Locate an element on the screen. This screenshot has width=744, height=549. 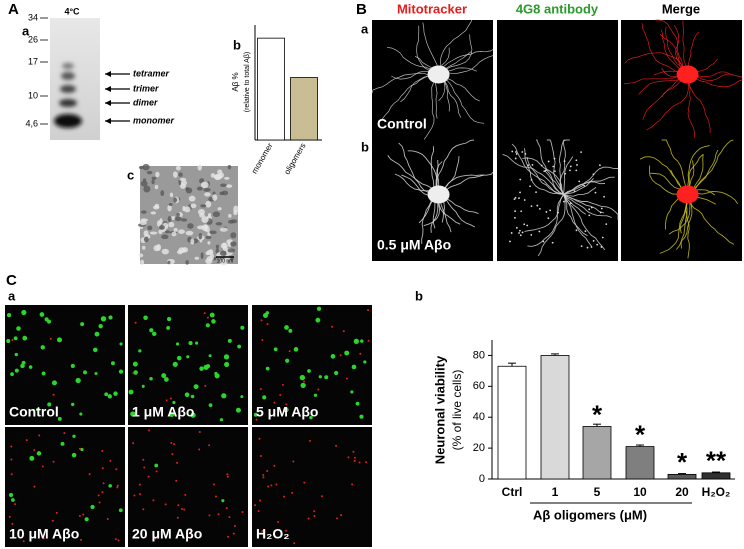
subpanel-label: b is located at coordinates (419, 295).